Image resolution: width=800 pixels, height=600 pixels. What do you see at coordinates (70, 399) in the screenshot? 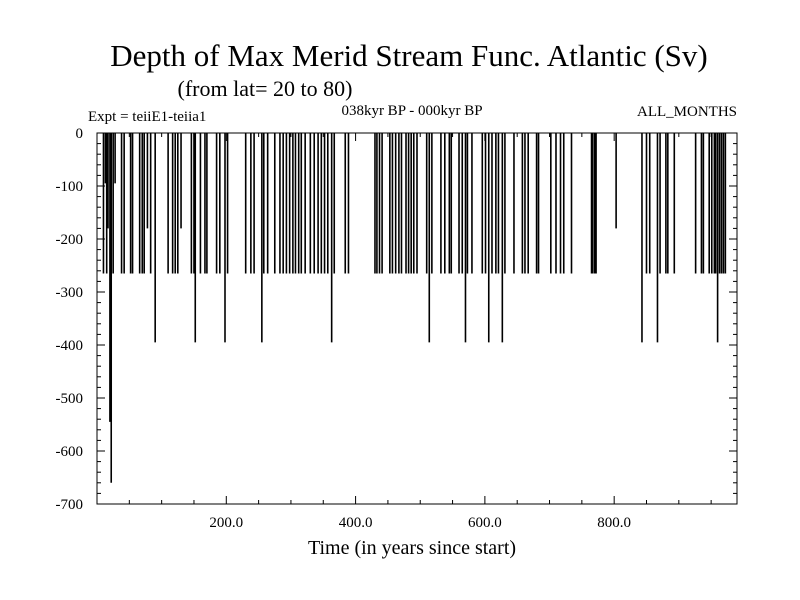
I see `y-tick-label: -500` at bounding box center [70, 399].